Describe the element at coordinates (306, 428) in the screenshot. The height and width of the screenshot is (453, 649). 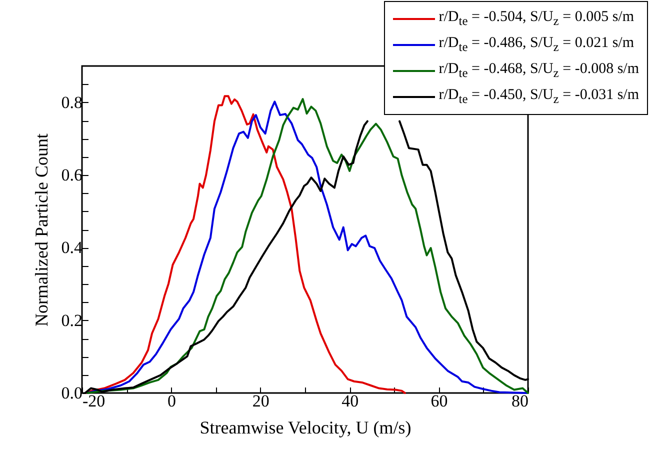
I see `x-axis-title: Streamwise Velocity, U (m/s)` at that location.